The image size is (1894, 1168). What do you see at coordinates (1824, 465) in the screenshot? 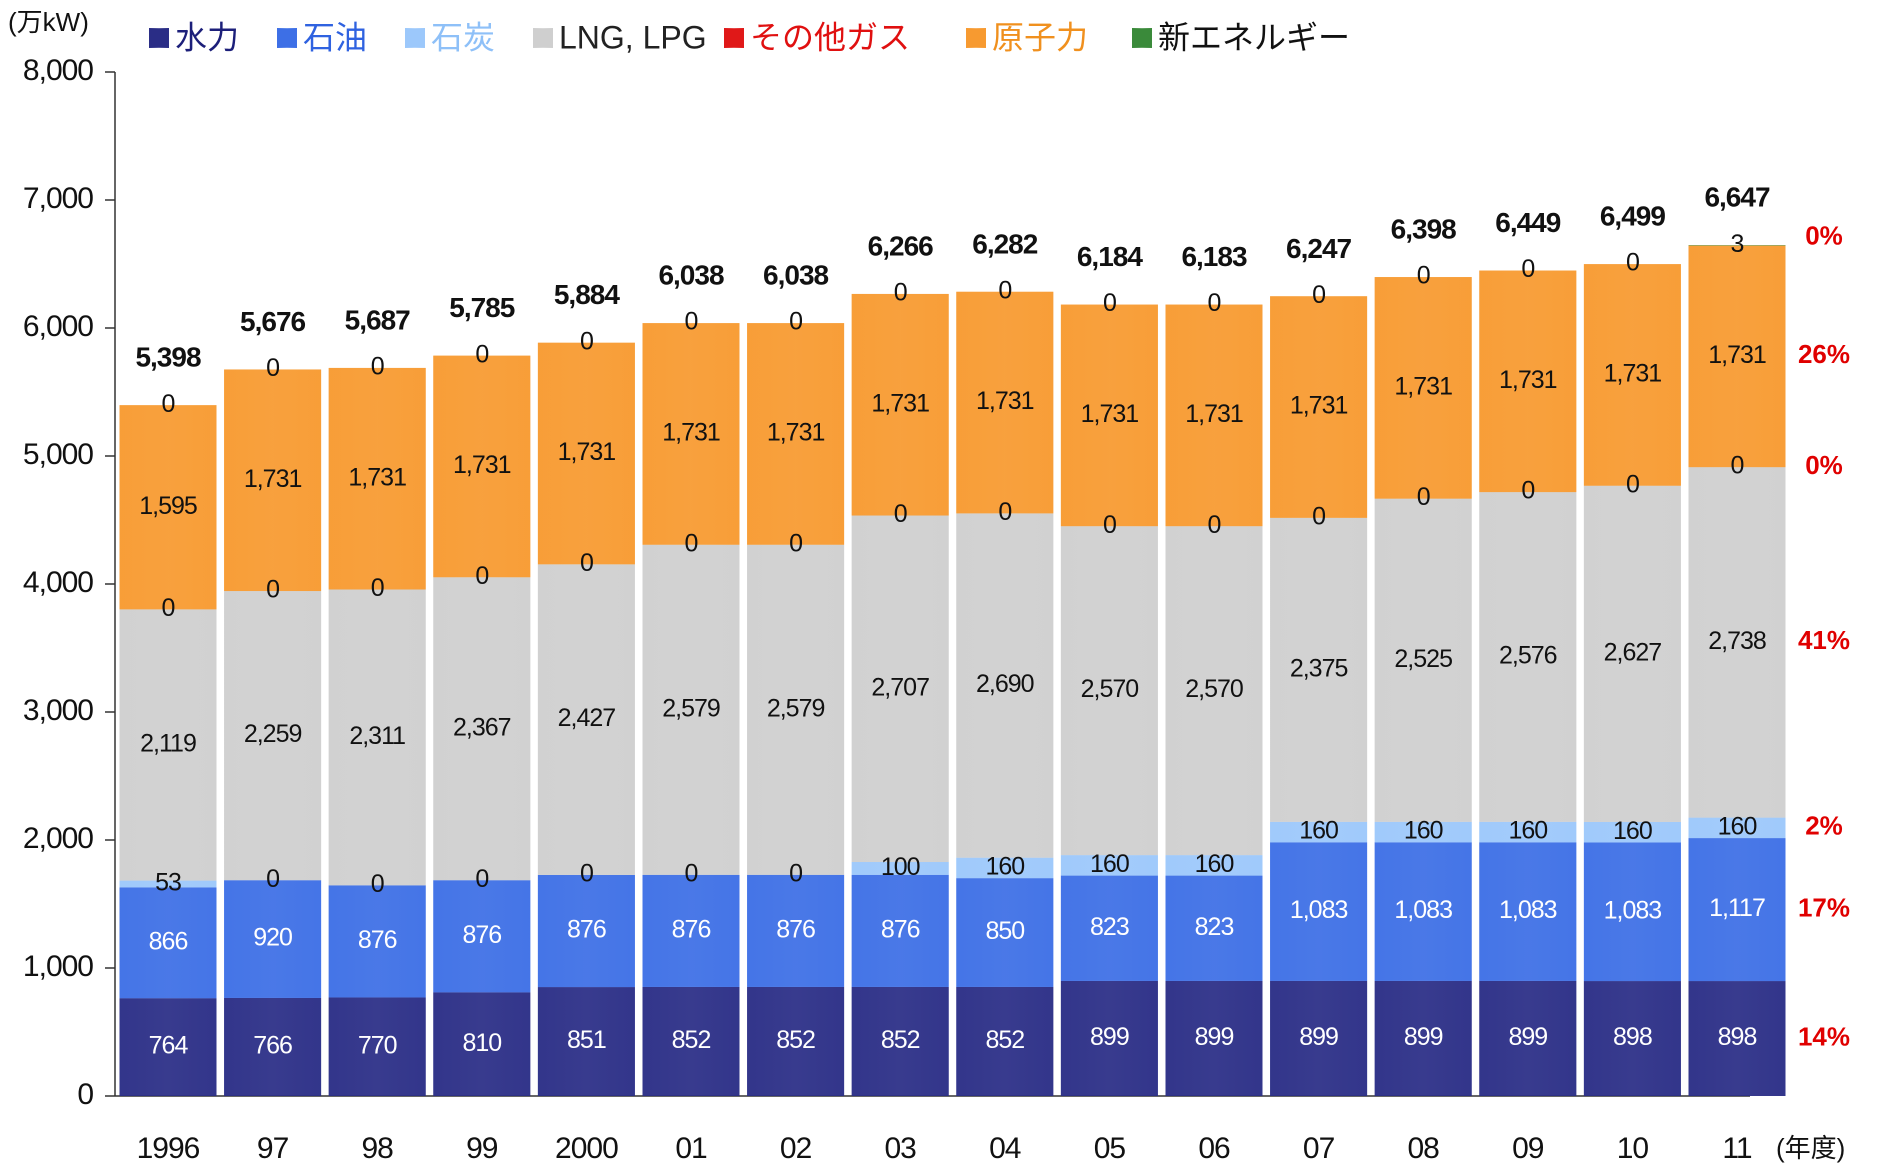
I see `share-label: 0%` at bounding box center [1824, 465].